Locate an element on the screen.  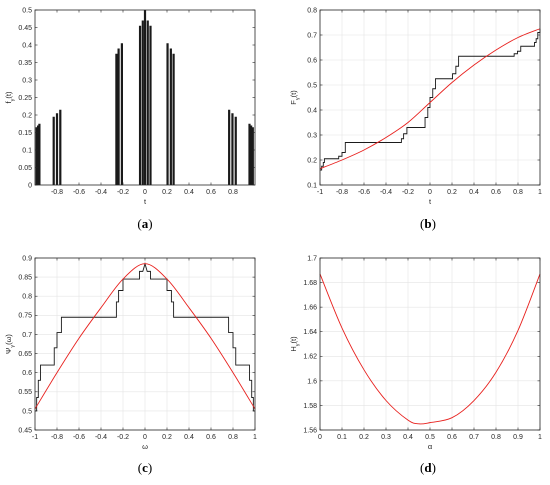
y-tick-label: 1.6 is located at coordinates (312, 381).